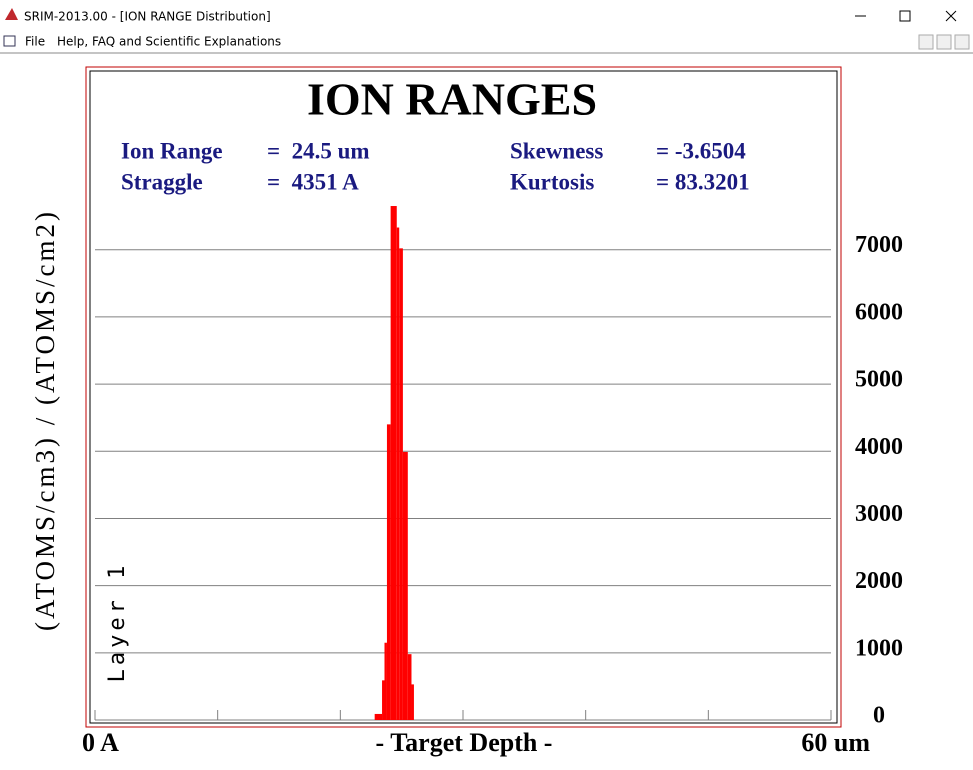 The image size is (973, 770). What do you see at coordinates (879, 648) in the screenshot?
I see `y-tick-label: 1000` at bounding box center [879, 648].